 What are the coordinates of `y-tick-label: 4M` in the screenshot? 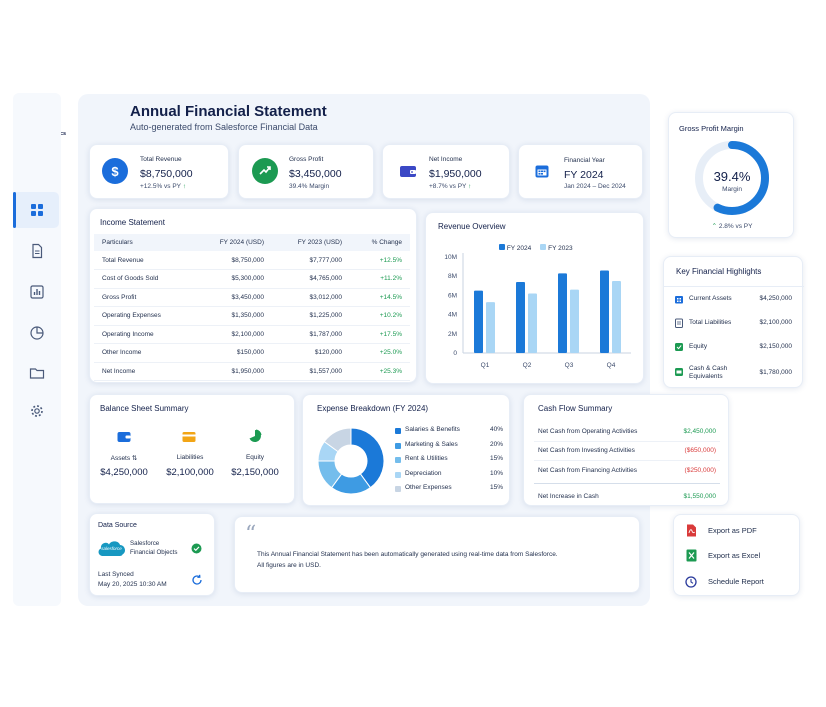 It's located at (452, 315).